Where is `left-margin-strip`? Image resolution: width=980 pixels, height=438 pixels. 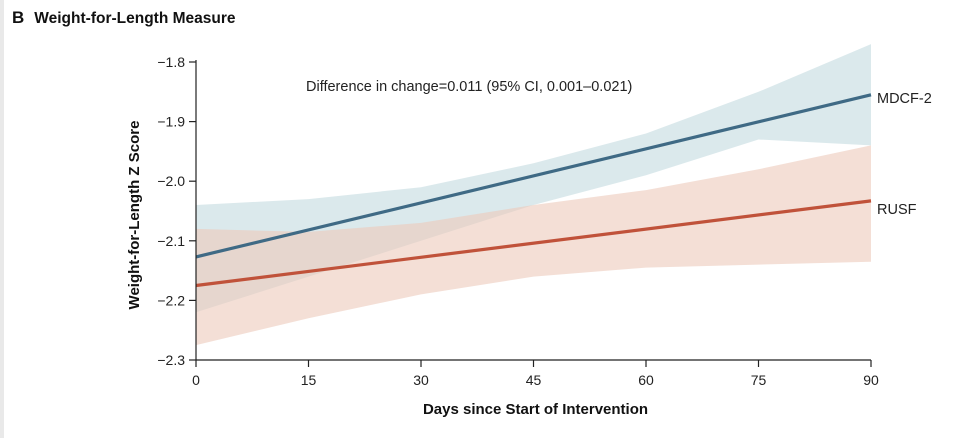 left-margin-strip is located at coordinates (2, 219).